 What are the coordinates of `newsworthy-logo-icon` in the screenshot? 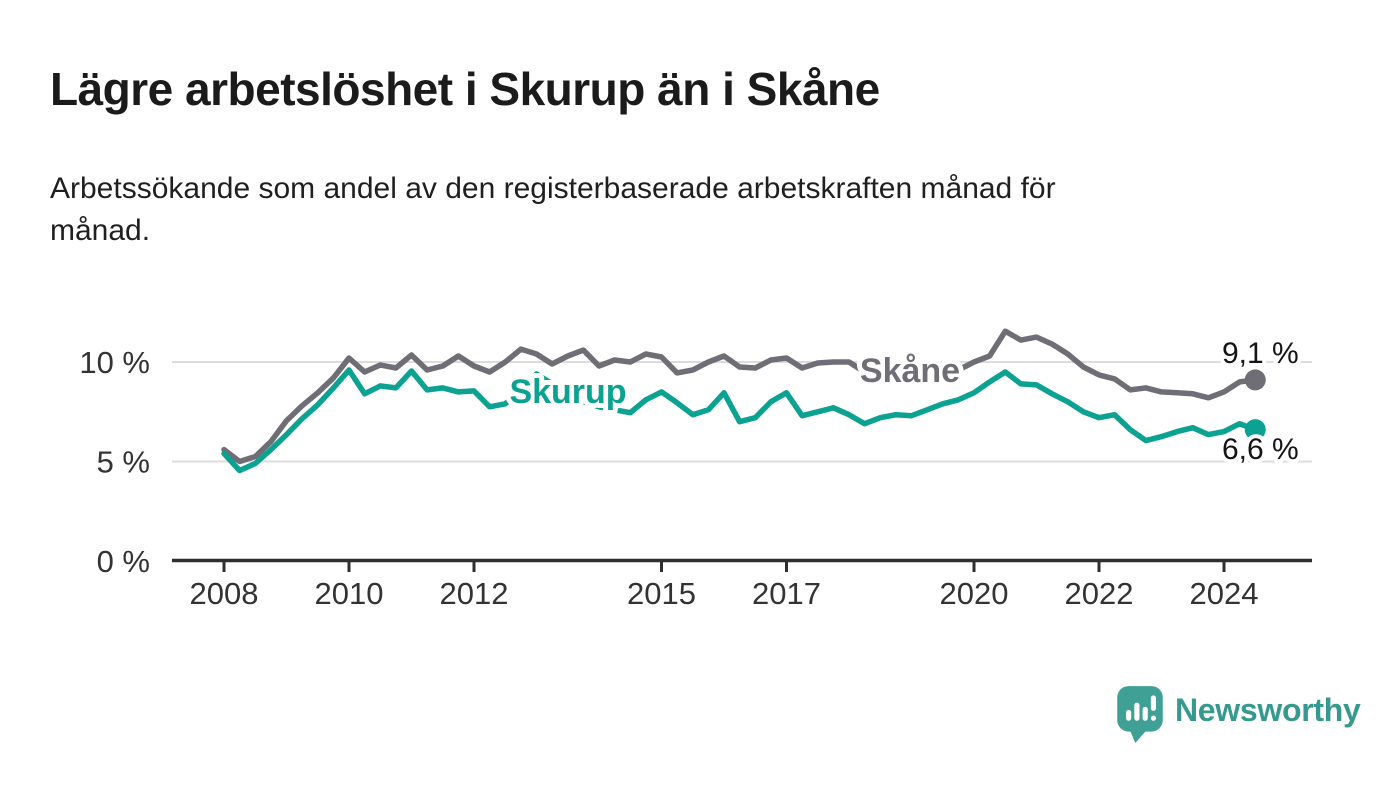 It's located at (1140, 714).